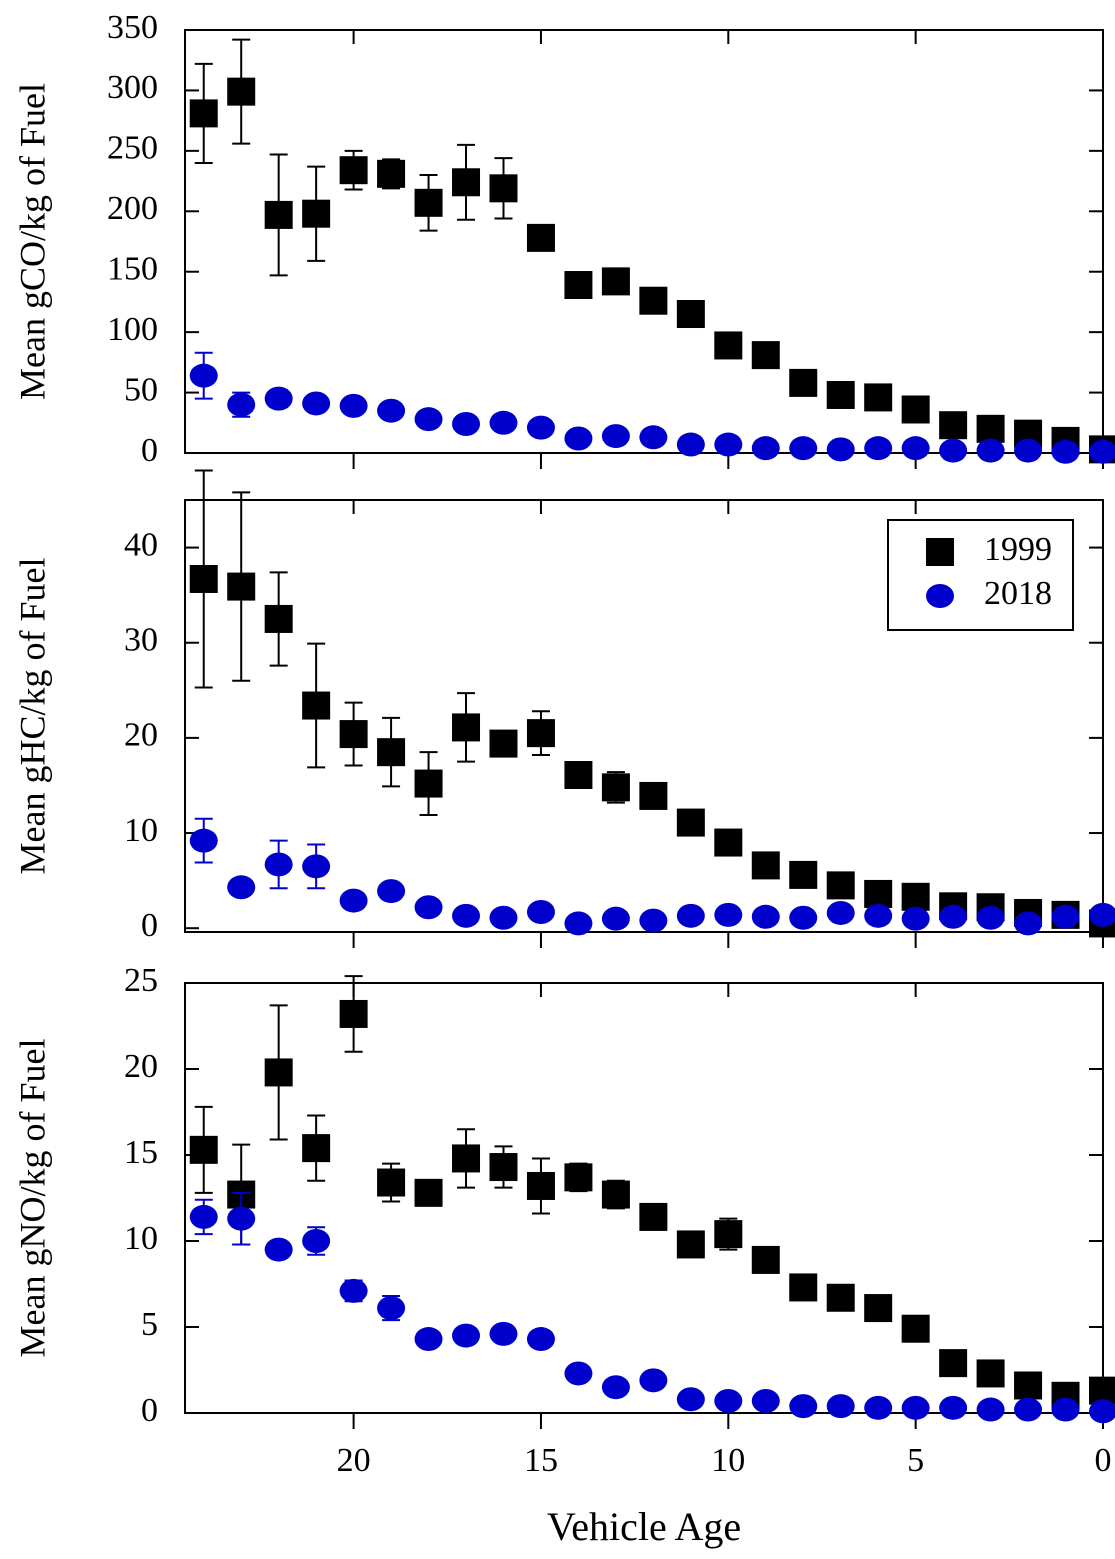  Describe the element at coordinates (728, 1460) in the screenshot. I see `x-tick-label: 10` at that location.